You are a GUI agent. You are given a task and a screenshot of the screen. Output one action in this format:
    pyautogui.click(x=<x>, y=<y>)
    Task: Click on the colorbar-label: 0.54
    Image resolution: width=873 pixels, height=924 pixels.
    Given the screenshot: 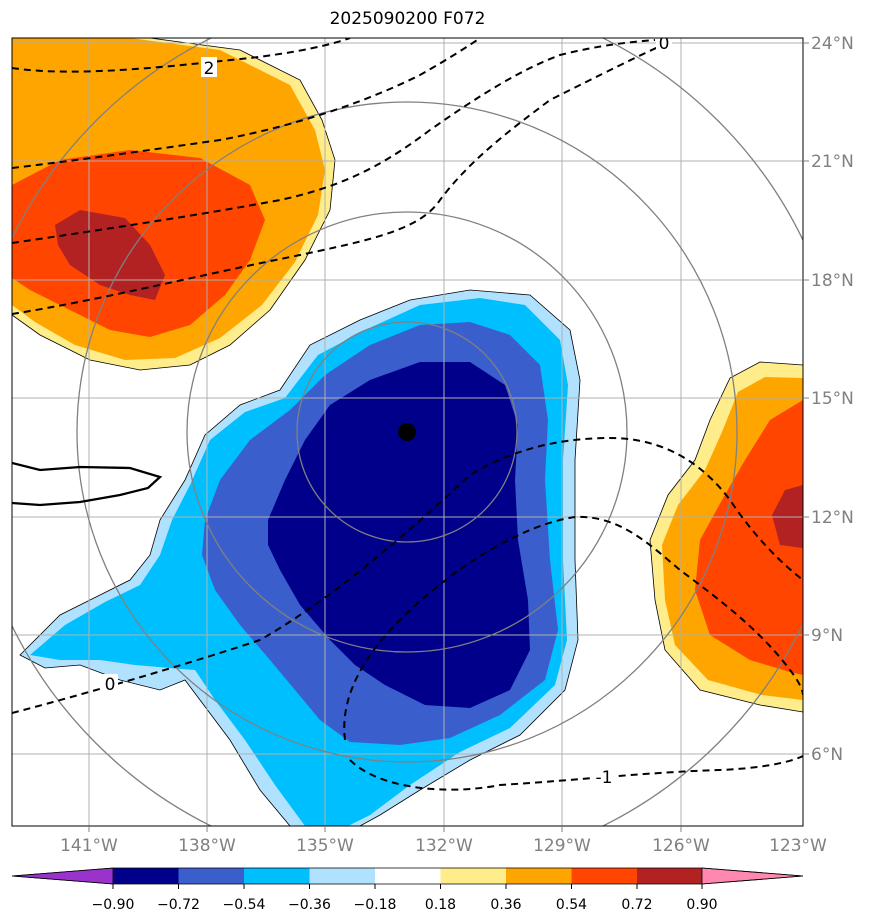 What is the action you would take?
    pyautogui.click(x=571, y=905)
    